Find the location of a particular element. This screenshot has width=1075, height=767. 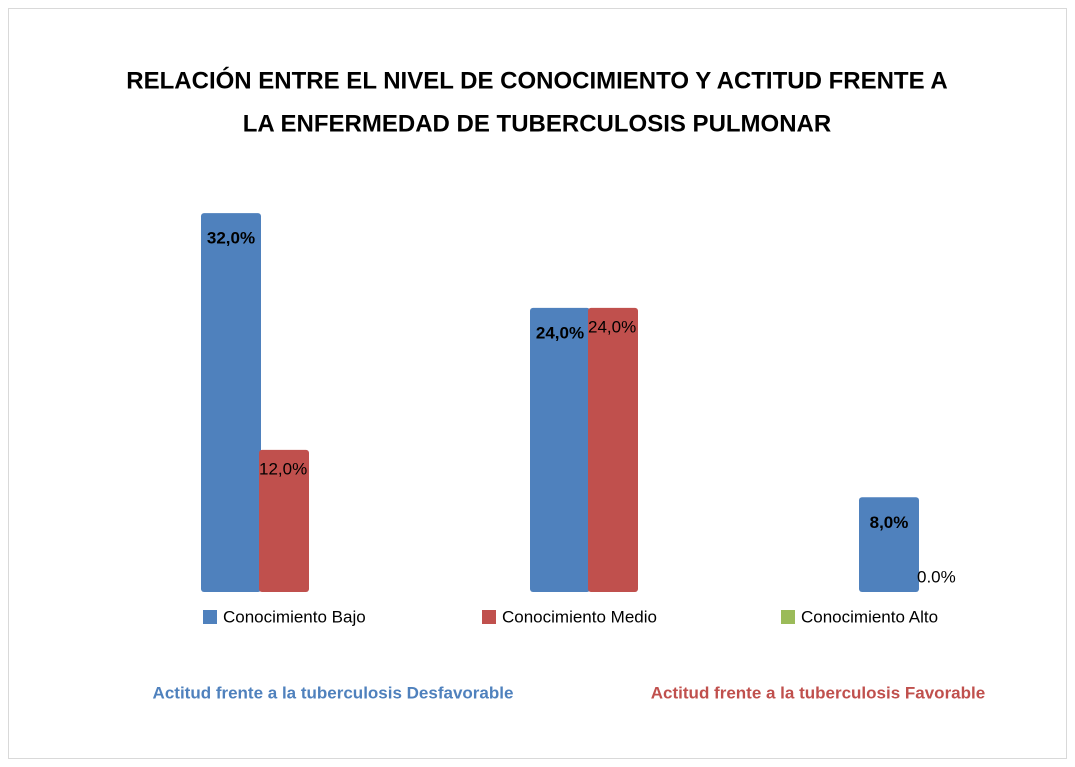

data-label: 32,0% is located at coordinates (231, 238).